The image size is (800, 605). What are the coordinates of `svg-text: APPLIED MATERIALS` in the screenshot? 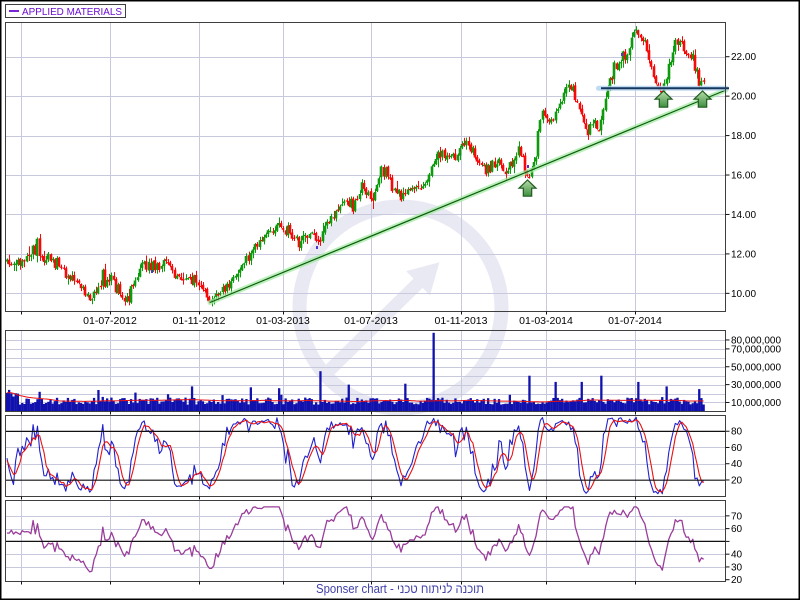 It's located at (72, 12).